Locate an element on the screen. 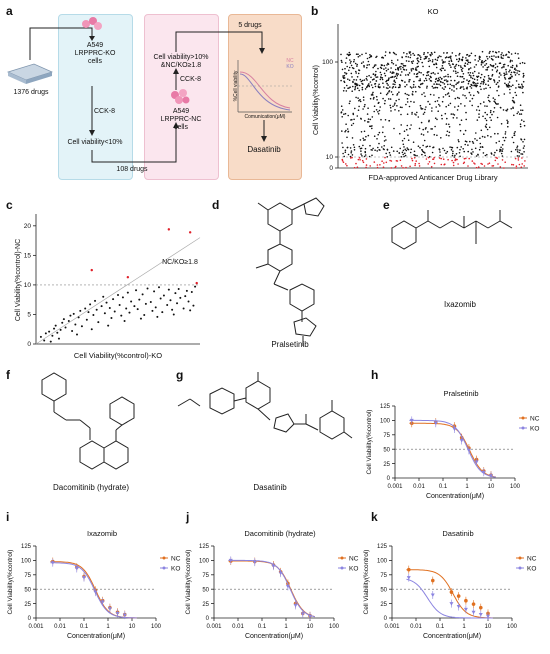  chart-k-legend-label: NC is located at coordinates (532, 558).